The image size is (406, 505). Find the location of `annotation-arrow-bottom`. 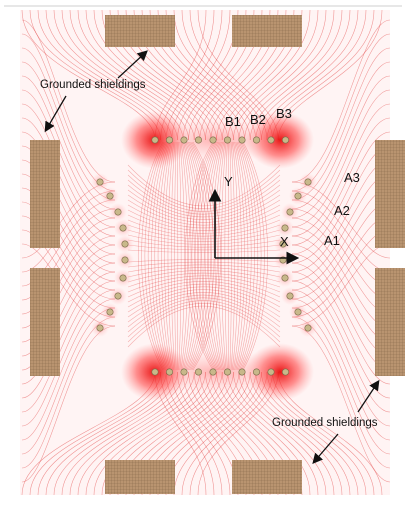

annotation-arrow-bottom is located at coordinates (325, 448).